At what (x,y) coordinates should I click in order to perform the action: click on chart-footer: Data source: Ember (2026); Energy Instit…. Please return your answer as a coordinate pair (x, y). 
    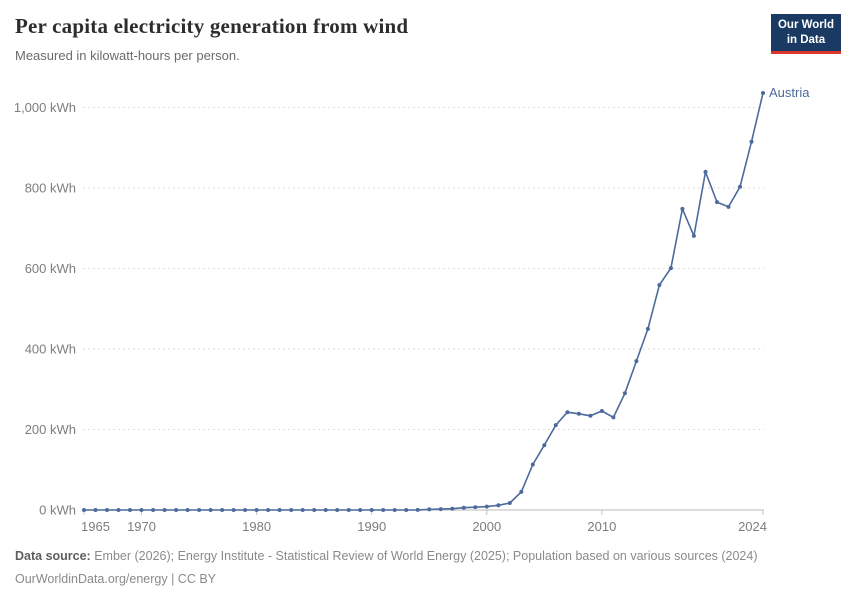
    Looking at the image, I should click on (425, 567).